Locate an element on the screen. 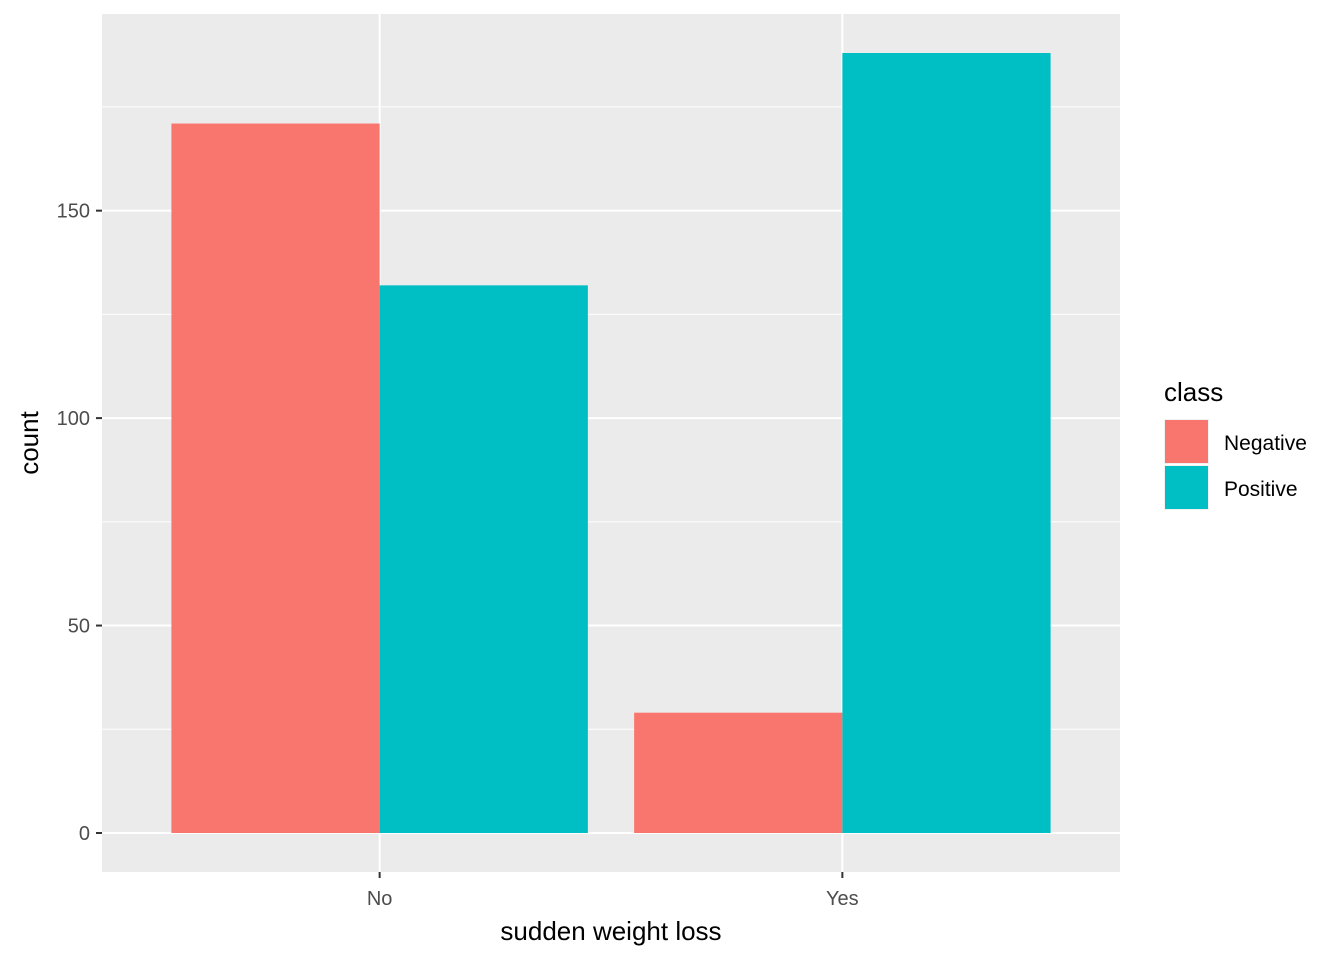 The image size is (1344, 960). x-axis: No Yes is located at coordinates (613, 891).